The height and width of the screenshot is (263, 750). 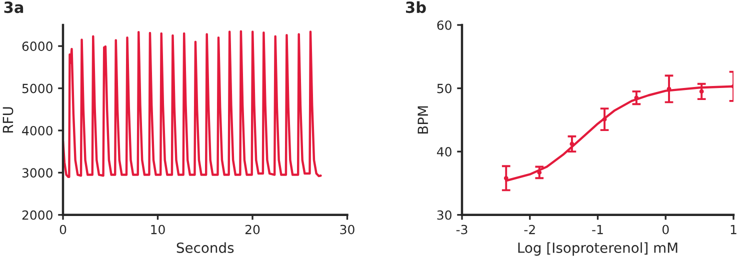 I want to click on x-axis-title: Seconds, so click(x=205, y=247).